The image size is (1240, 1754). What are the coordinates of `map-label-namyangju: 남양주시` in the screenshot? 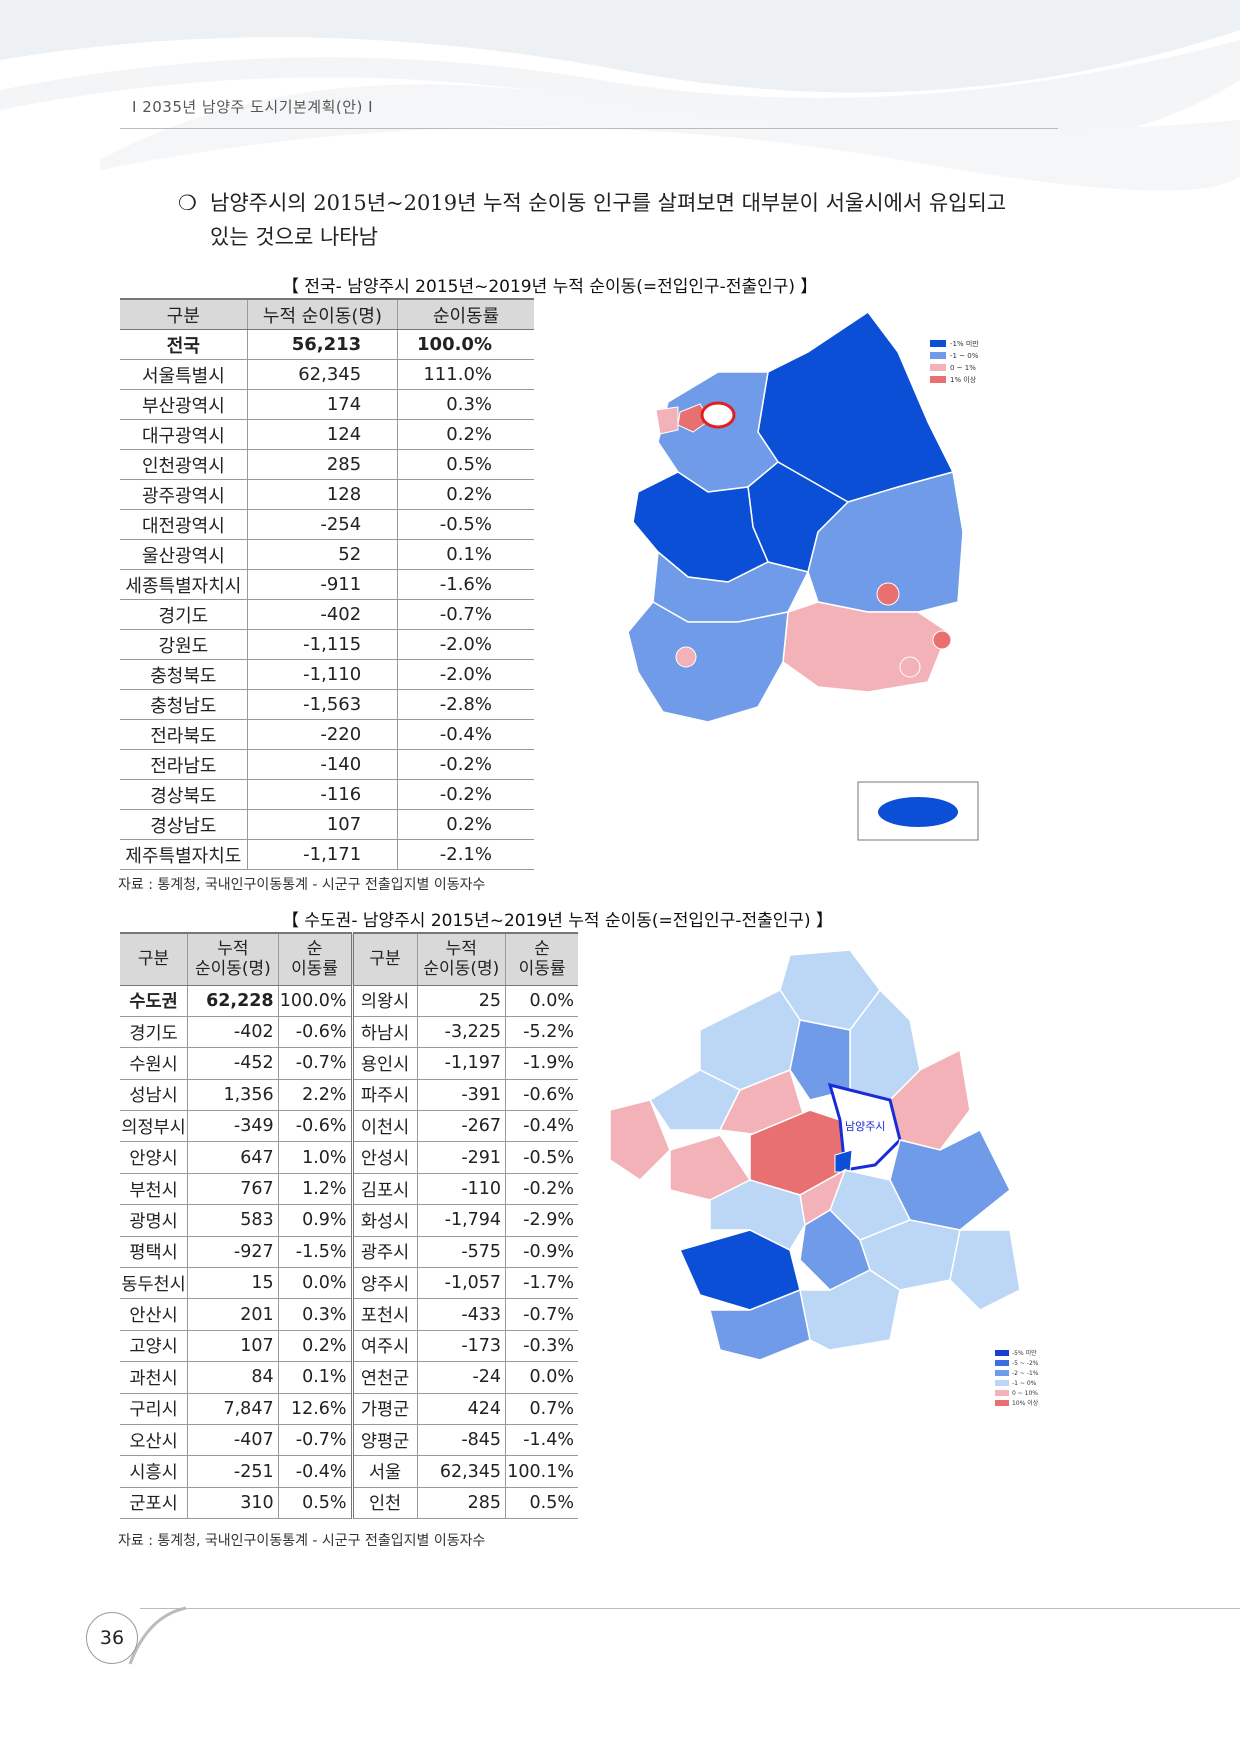 It's located at (865, 1126).